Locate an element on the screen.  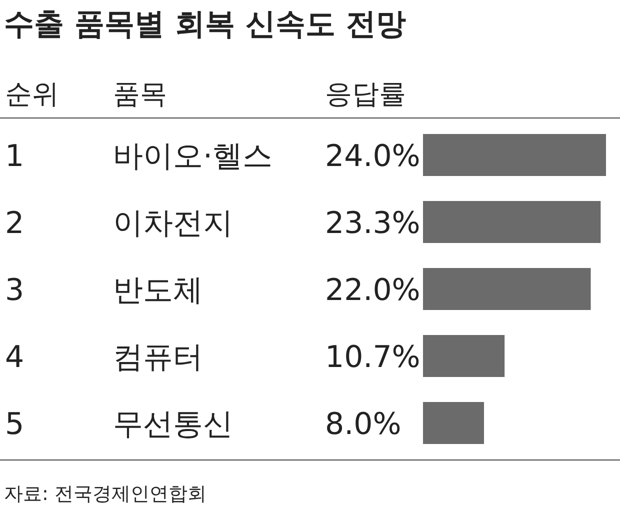
text: 품목 is located at coordinates (140, 94).